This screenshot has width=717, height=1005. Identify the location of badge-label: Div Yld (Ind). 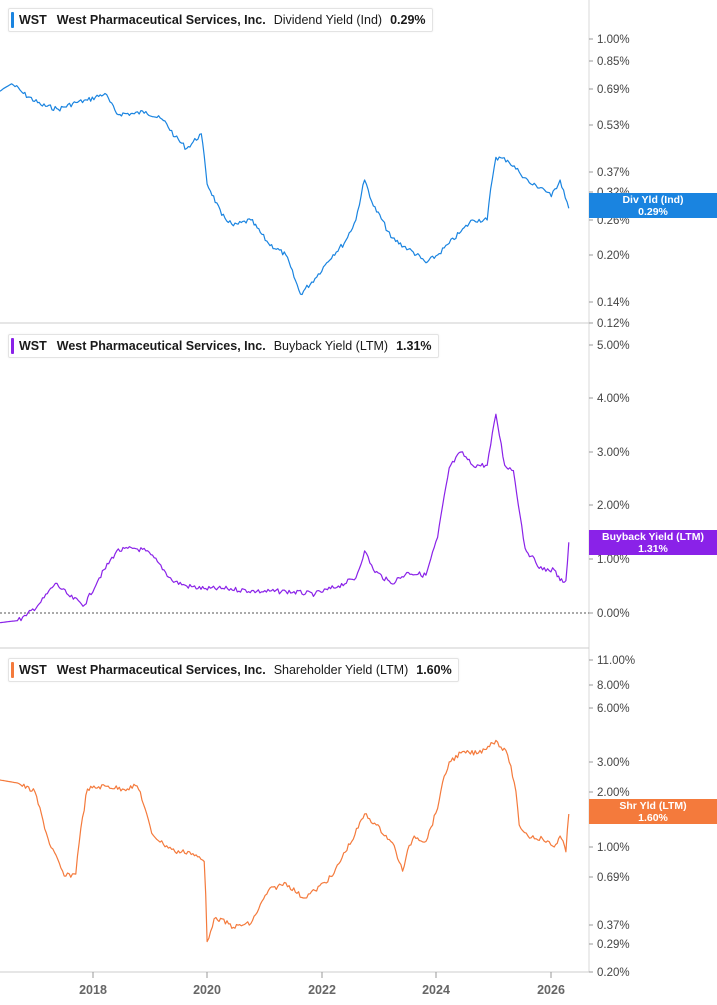
(653, 200).